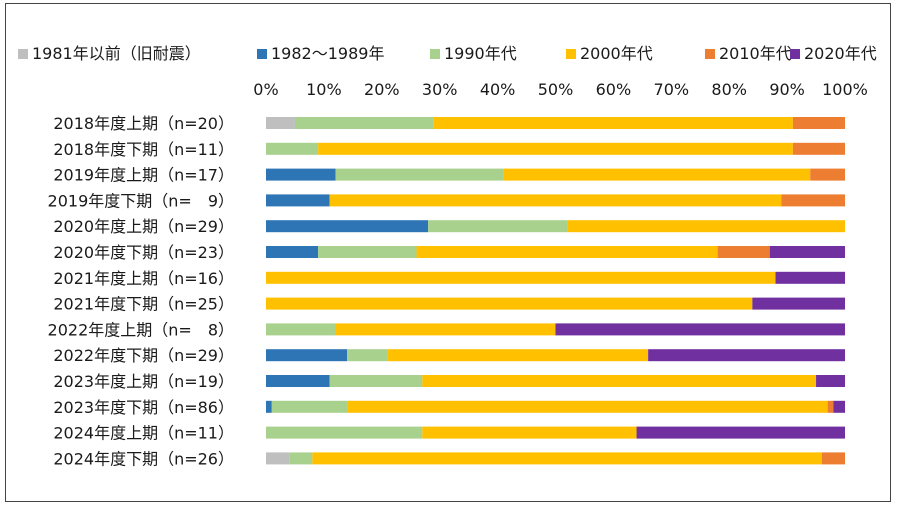  I want to click on x-tick-label: 70%, so click(672, 89).